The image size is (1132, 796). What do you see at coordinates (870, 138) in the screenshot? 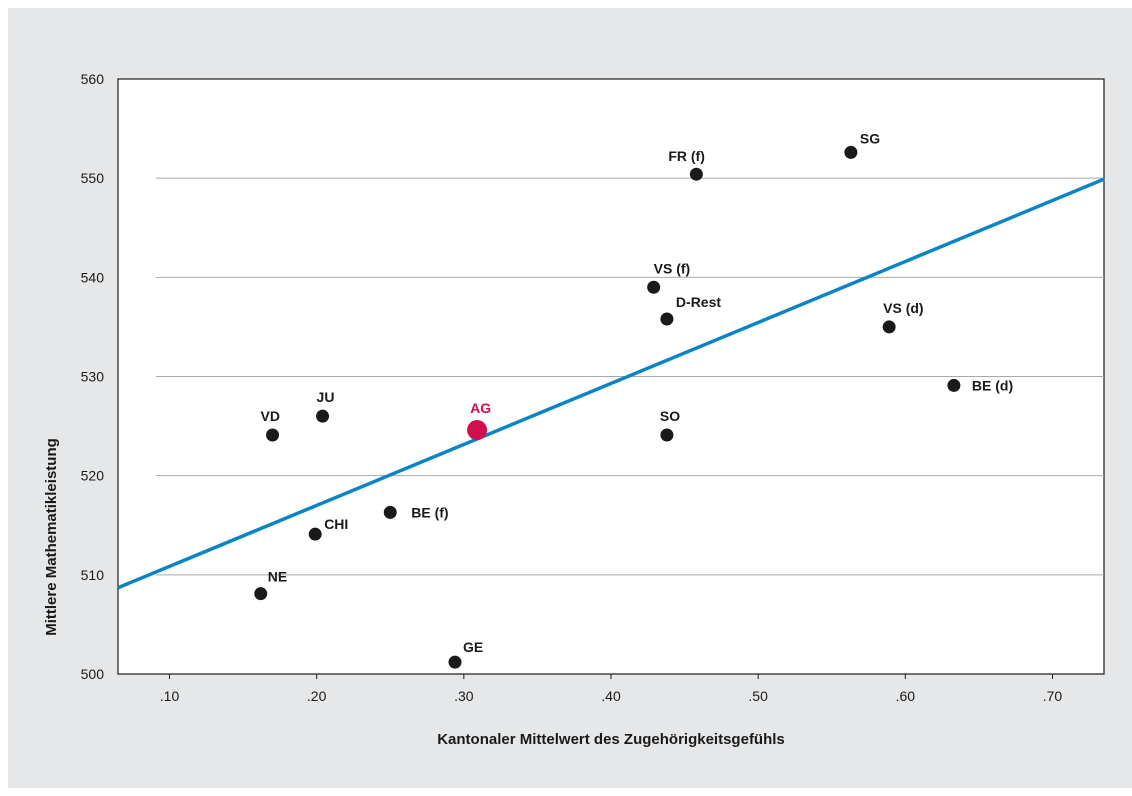
I see `data-label-sg: SG` at bounding box center [870, 138].